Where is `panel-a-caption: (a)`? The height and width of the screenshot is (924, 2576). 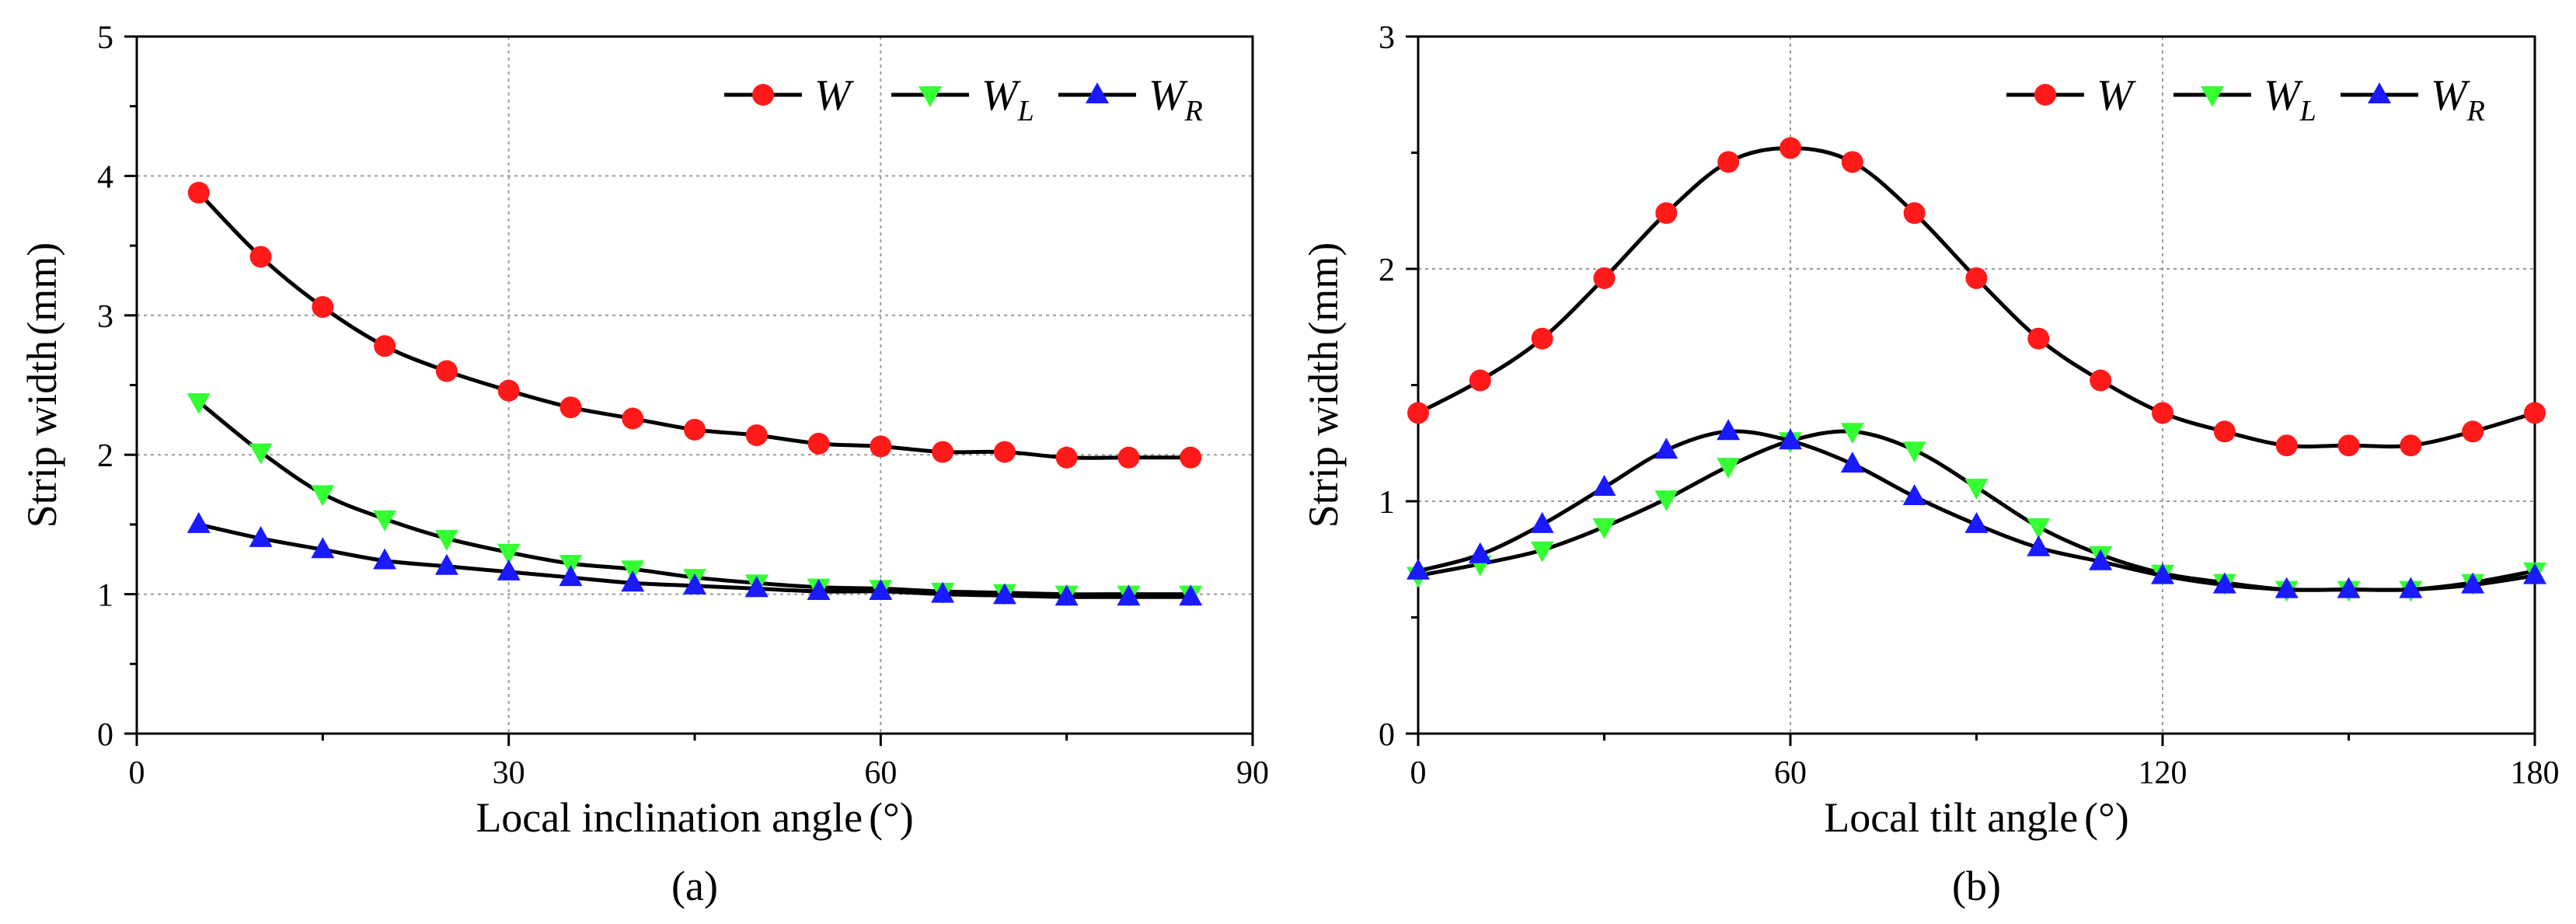 panel-a-caption: (a) is located at coordinates (694, 886).